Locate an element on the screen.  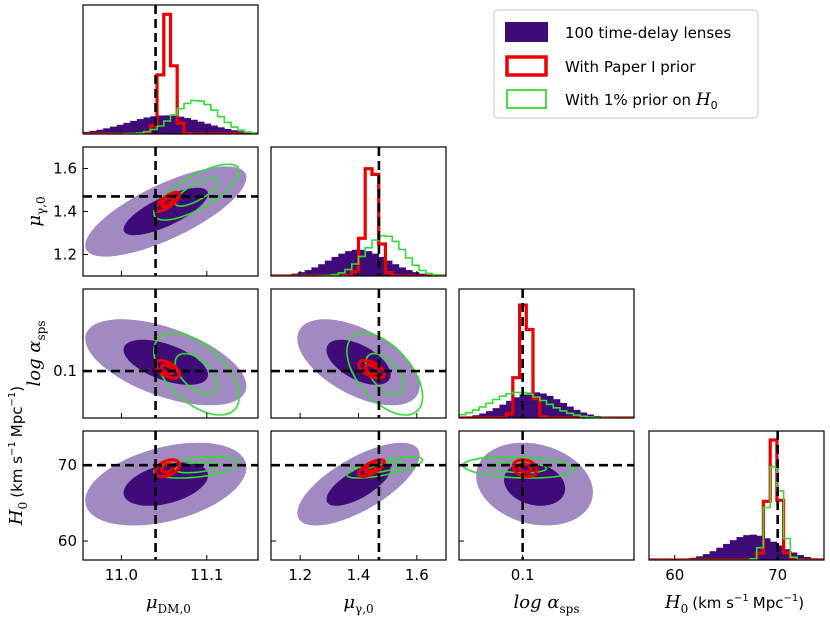
ytick-label-H0-1: 70 is located at coordinates (67, 465).